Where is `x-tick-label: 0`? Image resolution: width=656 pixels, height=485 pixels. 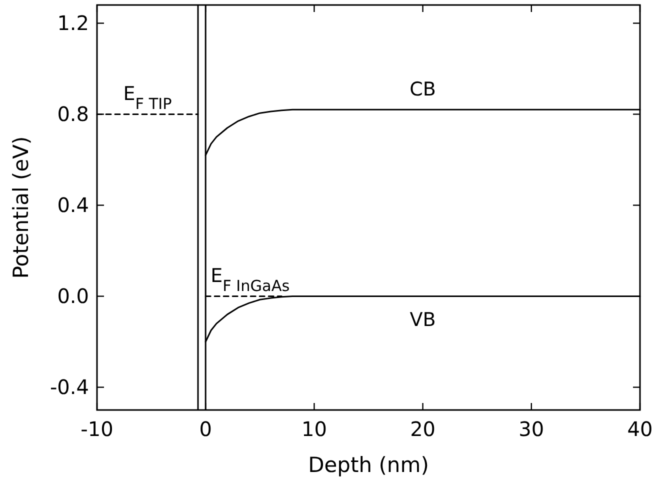
x-tick-label: 0 is located at coordinates (205, 429).